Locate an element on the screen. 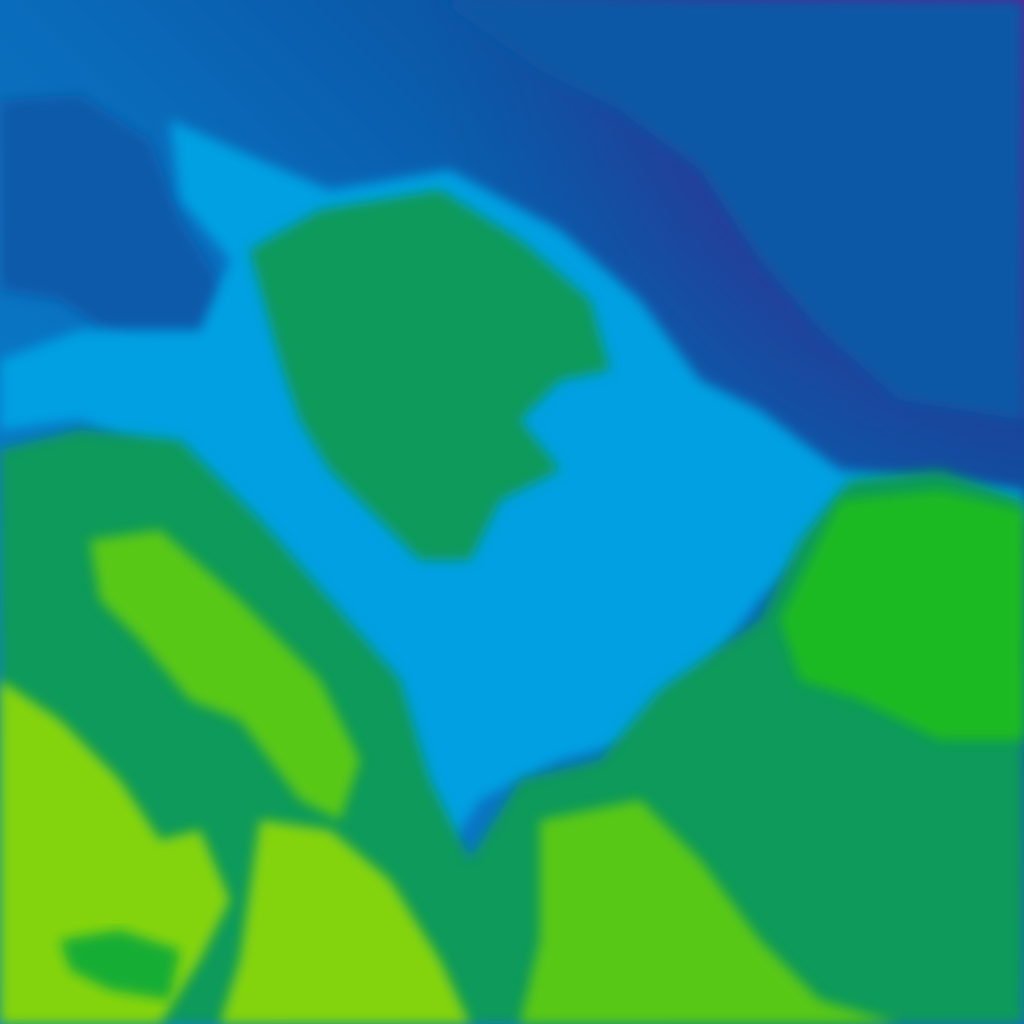 Image resolution: width=1024 pixels, height=1024 pixels. bright-green-region-east is located at coordinates (902, 615).